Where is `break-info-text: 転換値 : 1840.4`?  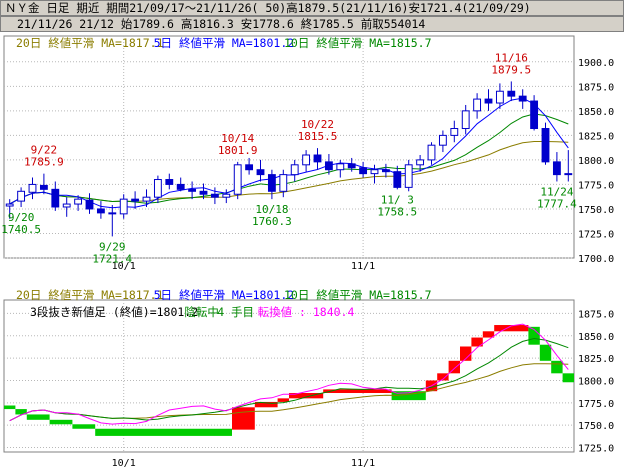 break-info-text: 転換値 : 1840.4 is located at coordinates (306, 312).